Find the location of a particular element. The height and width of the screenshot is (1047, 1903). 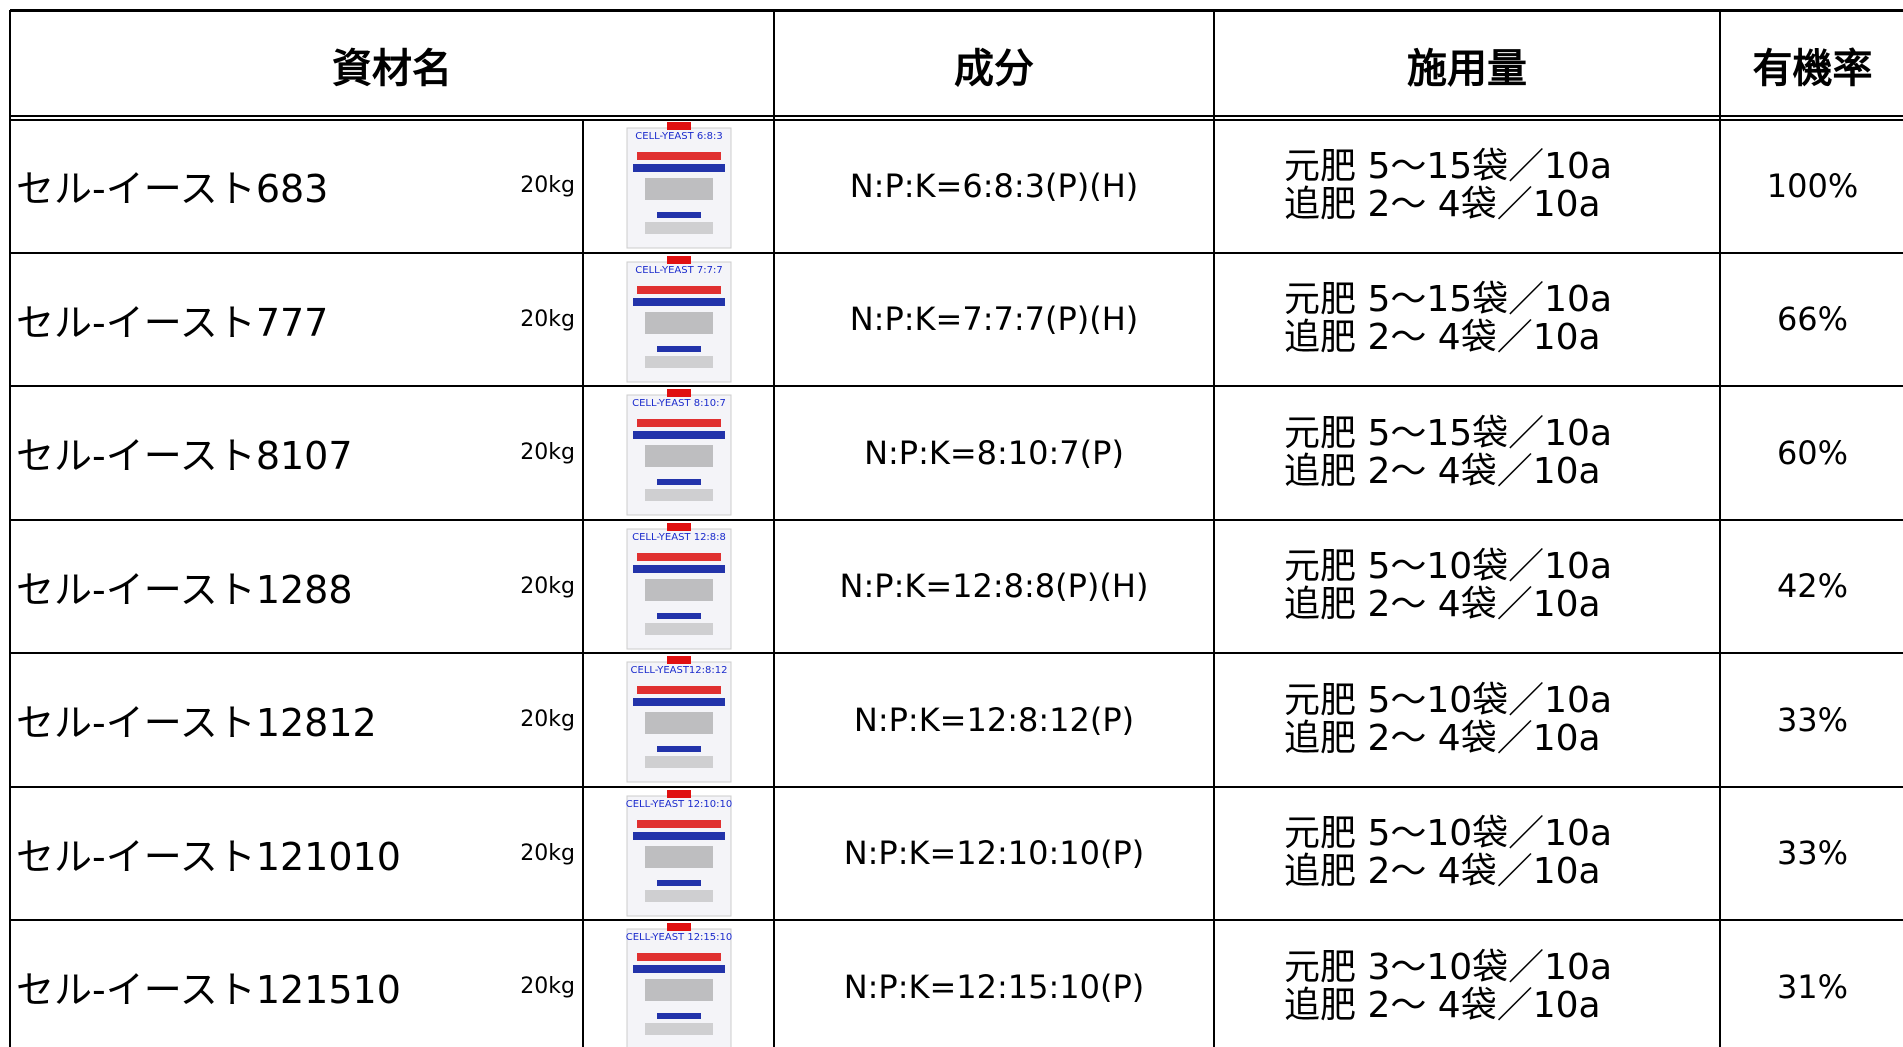

product-image: CELL-YEAST 12:15:10 is located at coordinates (679, 985).